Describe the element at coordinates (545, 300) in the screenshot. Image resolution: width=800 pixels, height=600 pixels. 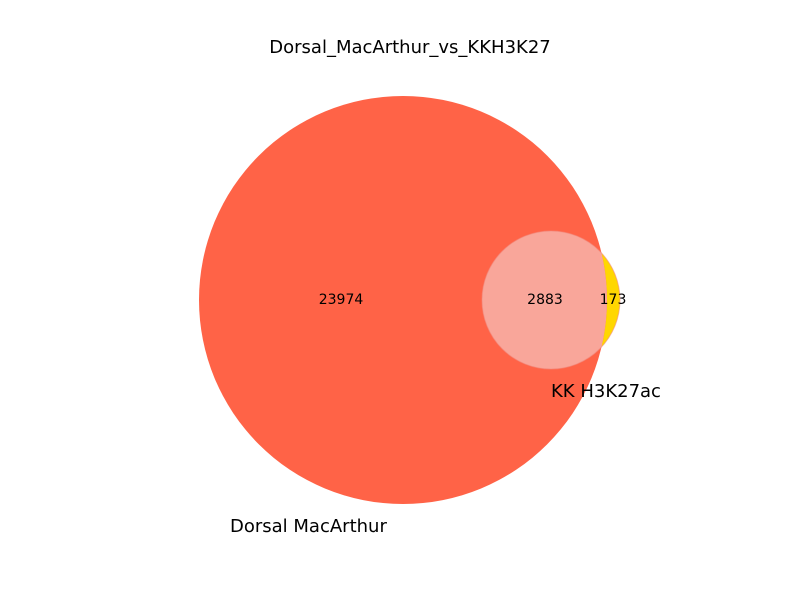
I see `count-both: 2883` at that location.